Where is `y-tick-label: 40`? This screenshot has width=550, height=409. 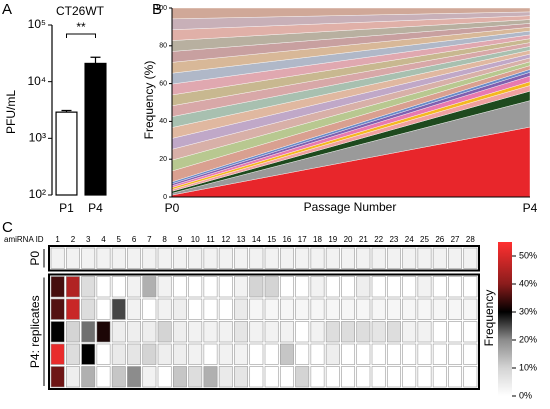 y-tick-label: 40 is located at coordinates (163, 121).